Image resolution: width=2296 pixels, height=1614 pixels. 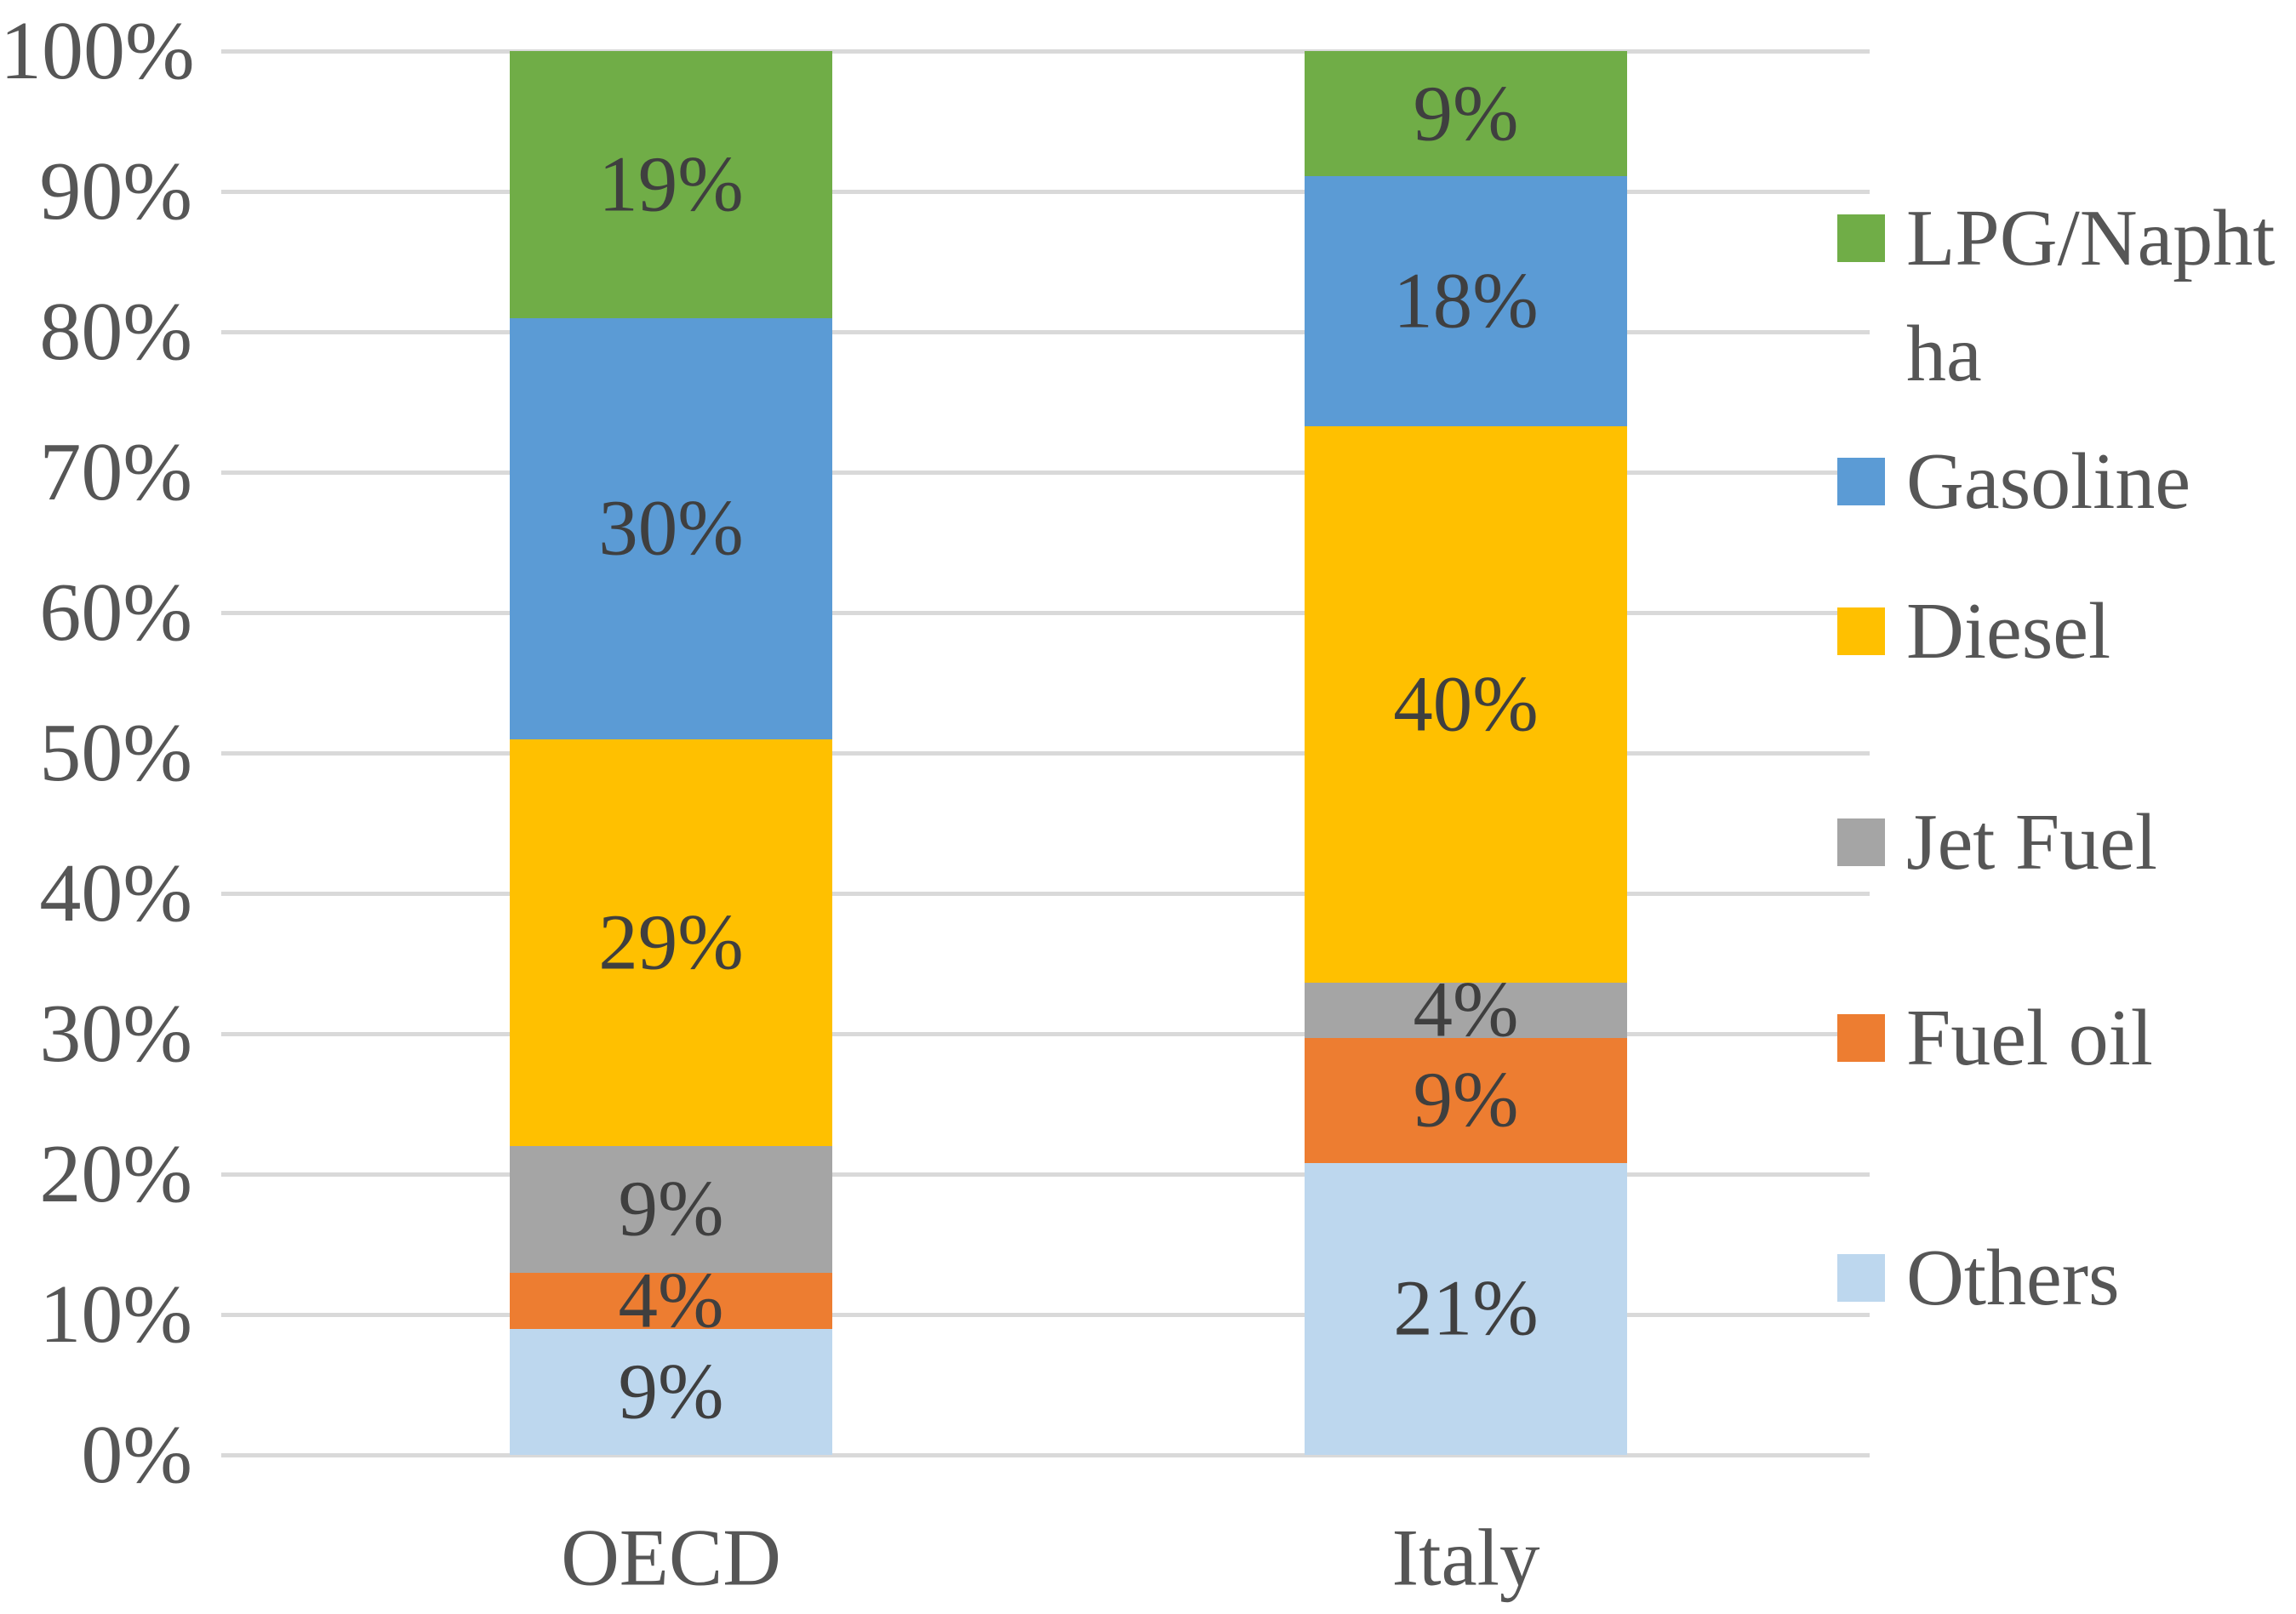 What do you see at coordinates (2008, 631) in the screenshot?
I see `legend-label: Diesel` at bounding box center [2008, 631].